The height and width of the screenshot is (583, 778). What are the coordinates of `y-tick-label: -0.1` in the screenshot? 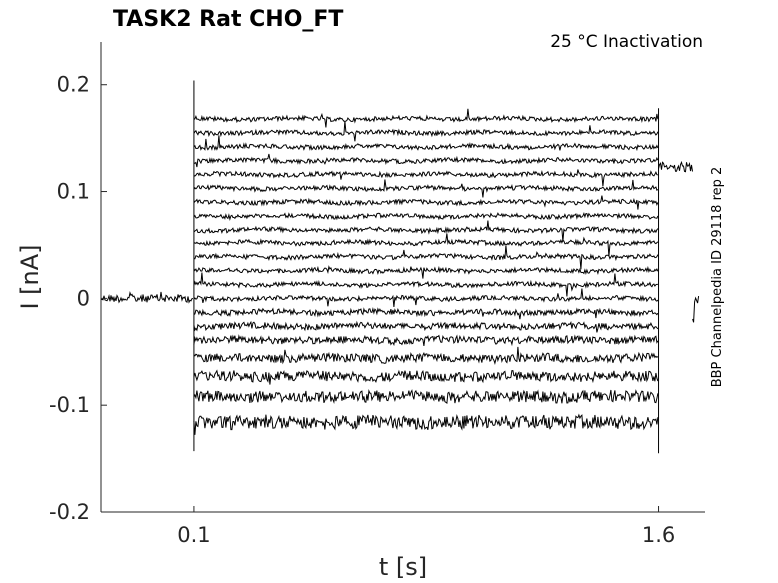 It's located at (69, 405).